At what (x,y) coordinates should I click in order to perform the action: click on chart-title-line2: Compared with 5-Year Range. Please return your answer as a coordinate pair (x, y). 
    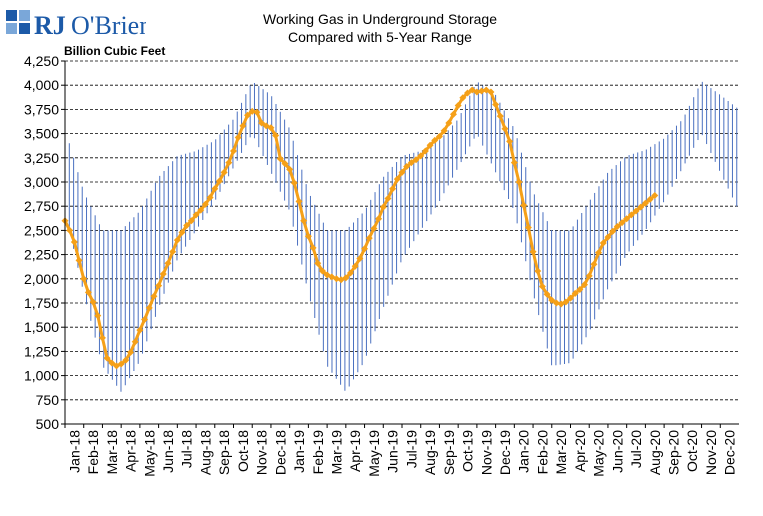
    Looking at the image, I should click on (380, 37).